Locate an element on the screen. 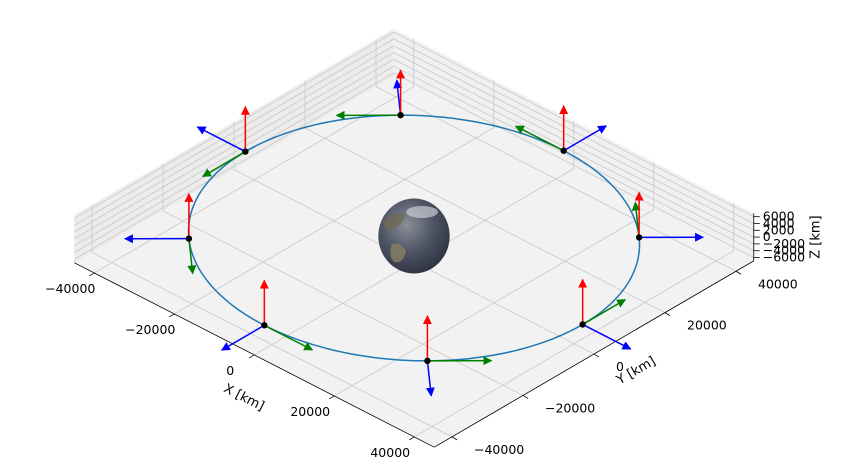 The height and width of the screenshot is (475, 865). z-tick-label: 0 is located at coordinates (767, 236).